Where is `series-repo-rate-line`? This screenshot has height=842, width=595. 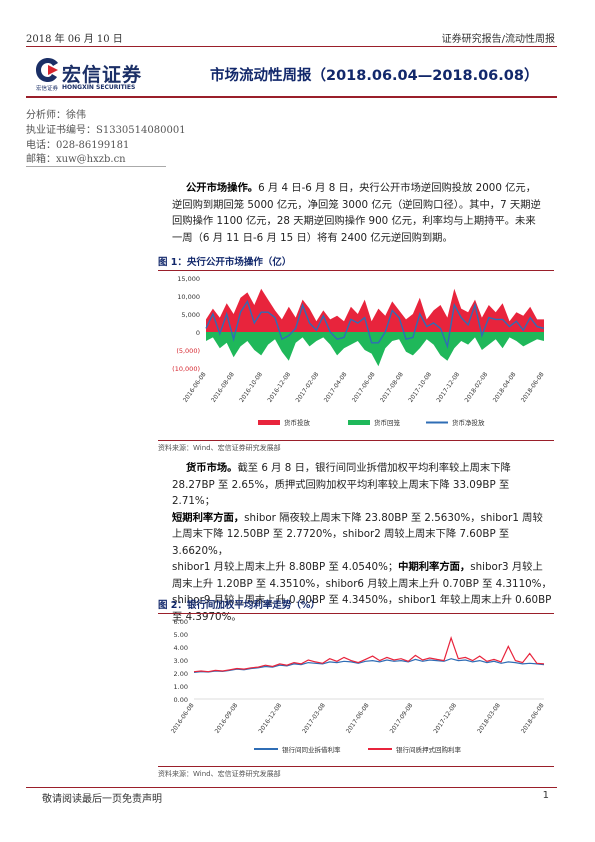
series-repo-rate-line is located at coordinates (369, 654).